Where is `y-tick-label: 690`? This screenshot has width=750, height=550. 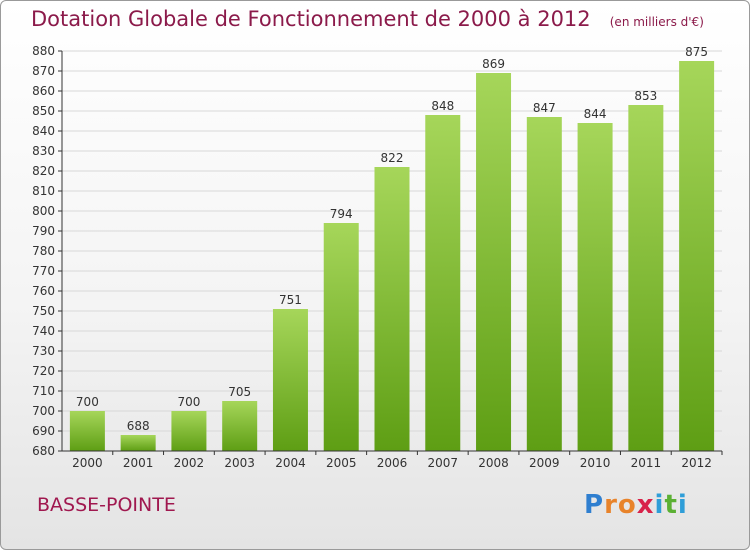 y-tick-label: 690 is located at coordinates (43, 431).